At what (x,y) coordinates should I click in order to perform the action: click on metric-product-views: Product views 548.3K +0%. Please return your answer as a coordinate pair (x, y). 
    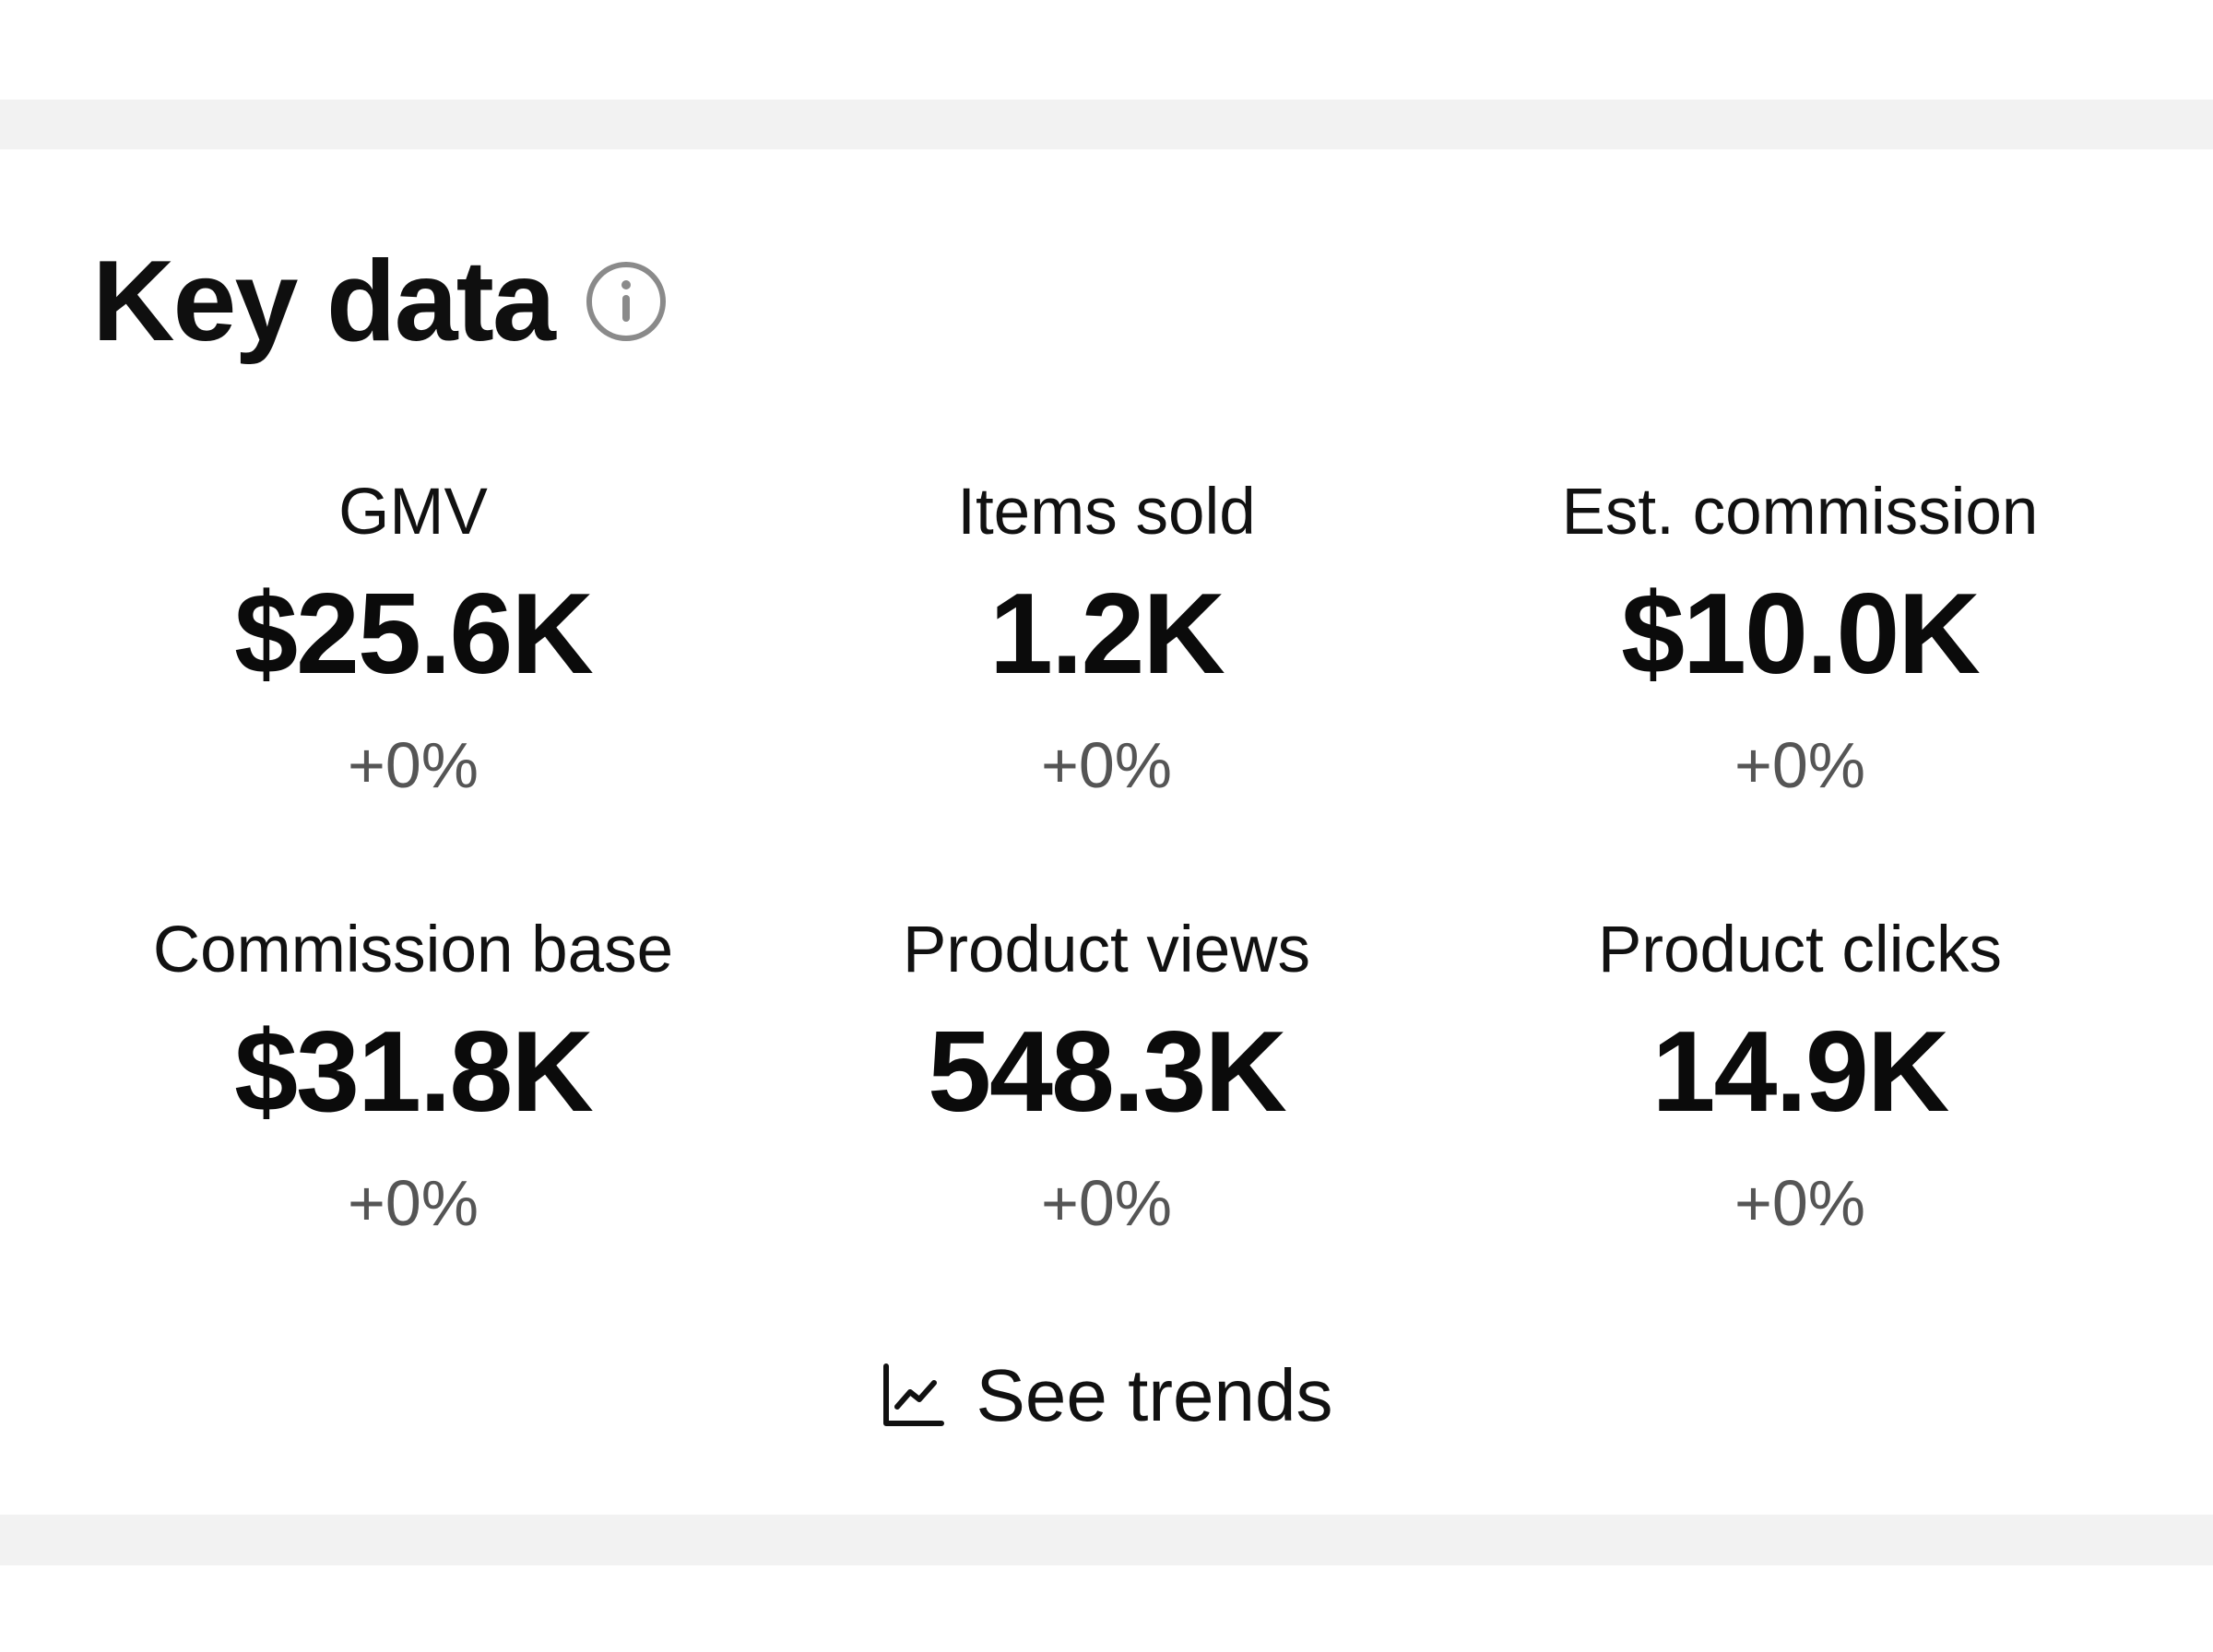
    Looking at the image, I should click on (1106, 1074).